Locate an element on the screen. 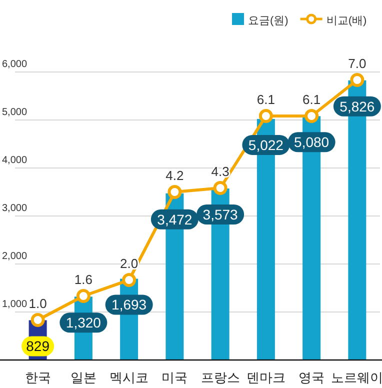 Image resolution: width=382 pixels, height=388 pixels. data-label: 3,573 is located at coordinates (220, 214).